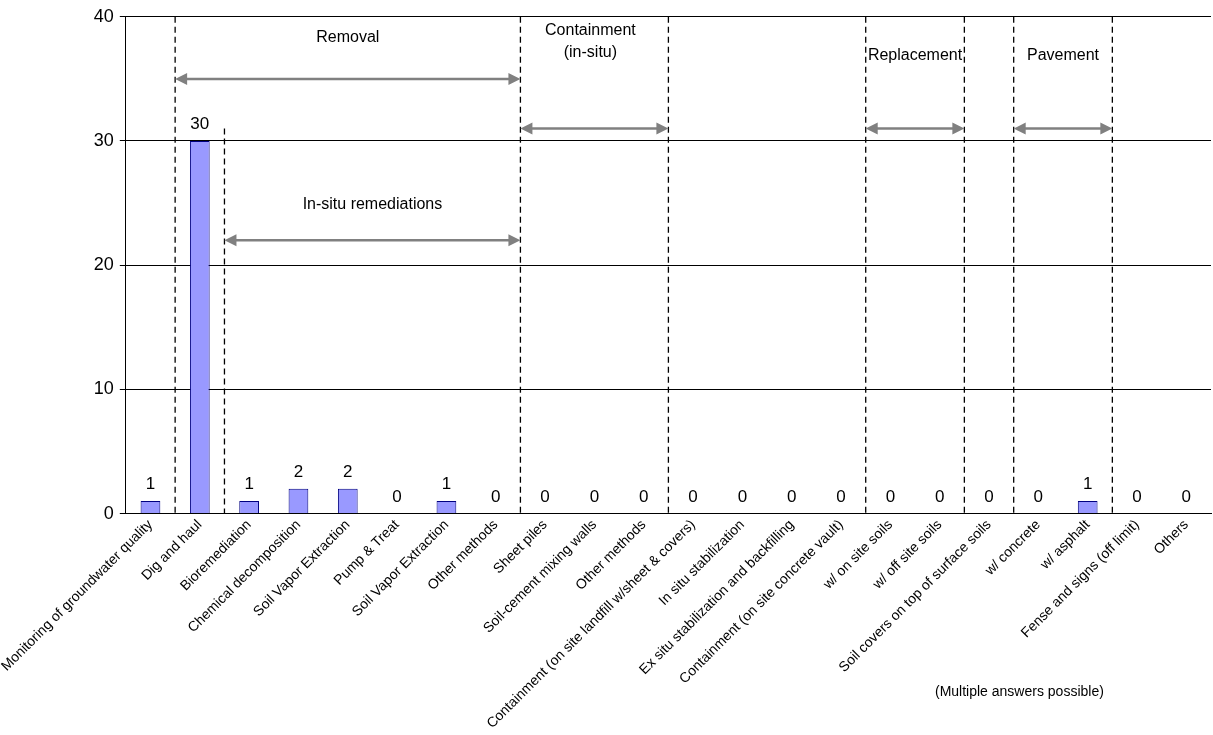  What do you see at coordinates (200, 124) in the screenshot?
I see `data-label: 30` at bounding box center [200, 124].